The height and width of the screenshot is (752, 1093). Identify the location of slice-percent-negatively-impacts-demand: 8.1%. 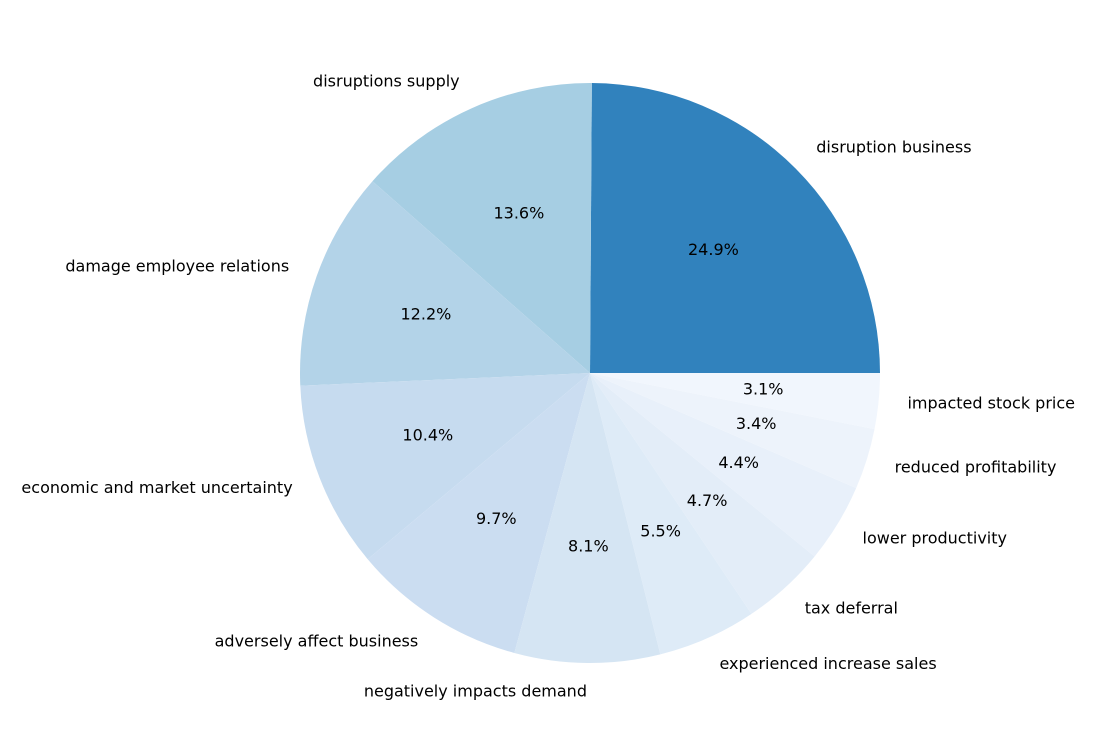
(588, 545).